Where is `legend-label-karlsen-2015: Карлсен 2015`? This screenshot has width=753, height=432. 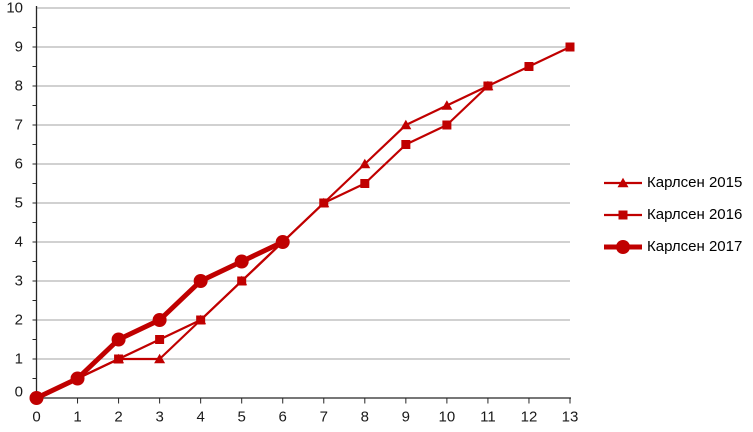 legend-label-karlsen-2015: Карлсен 2015 is located at coordinates (695, 182).